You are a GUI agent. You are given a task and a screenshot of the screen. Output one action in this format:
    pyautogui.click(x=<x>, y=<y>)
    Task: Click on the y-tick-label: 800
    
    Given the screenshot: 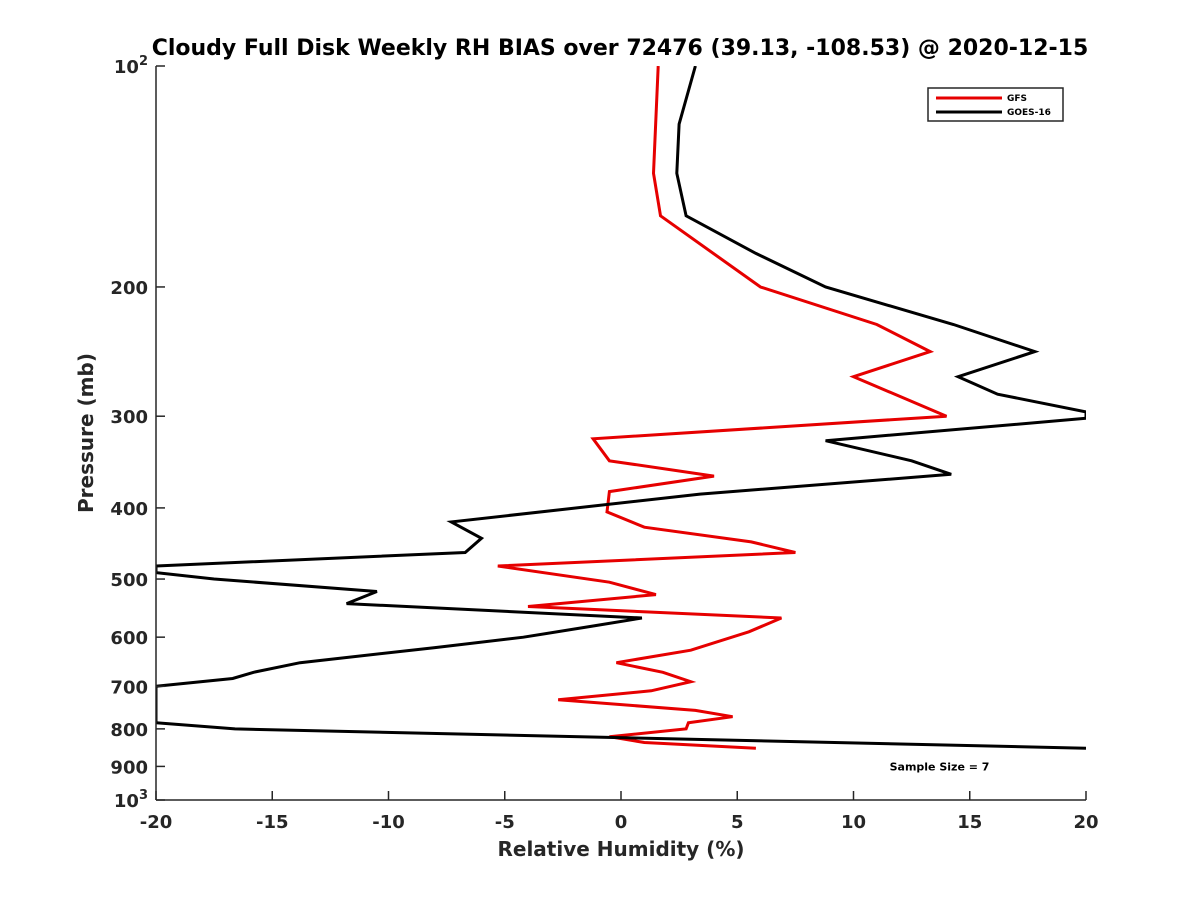 What is the action you would take?
    pyautogui.click(x=129, y=730)
    